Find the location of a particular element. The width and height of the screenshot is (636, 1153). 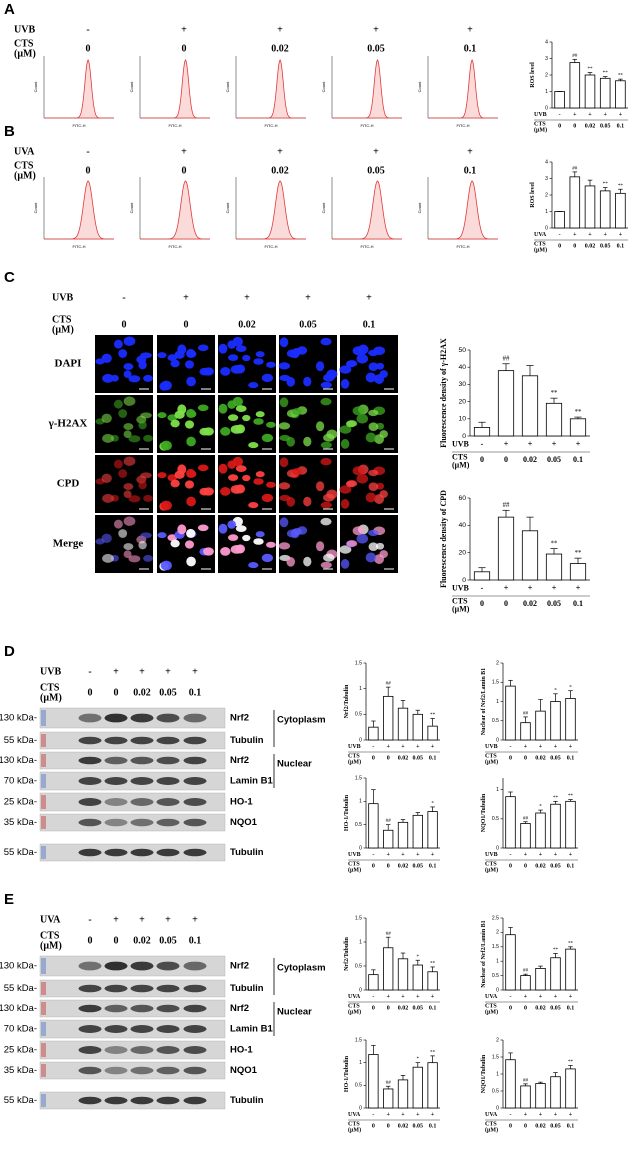

kda-label: 70 kDa- is located at coordinates (20, 1029).